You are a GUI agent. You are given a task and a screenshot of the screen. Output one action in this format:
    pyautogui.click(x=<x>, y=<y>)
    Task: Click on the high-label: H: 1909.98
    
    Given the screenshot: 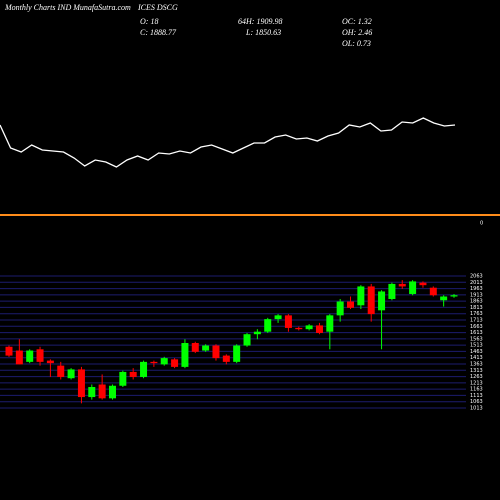 What is the action you would take?
    pyautogui.click(x=263, y=21)
    